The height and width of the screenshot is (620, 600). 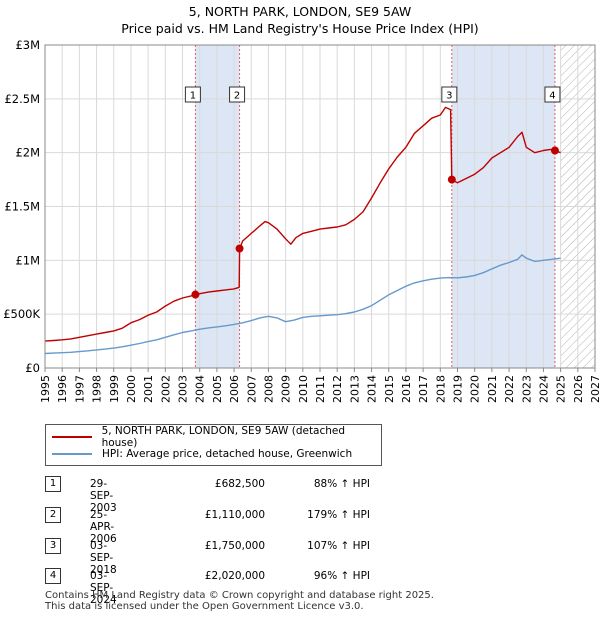 I want to click on x-tick-label: 2009, so click(x=286, y=389).